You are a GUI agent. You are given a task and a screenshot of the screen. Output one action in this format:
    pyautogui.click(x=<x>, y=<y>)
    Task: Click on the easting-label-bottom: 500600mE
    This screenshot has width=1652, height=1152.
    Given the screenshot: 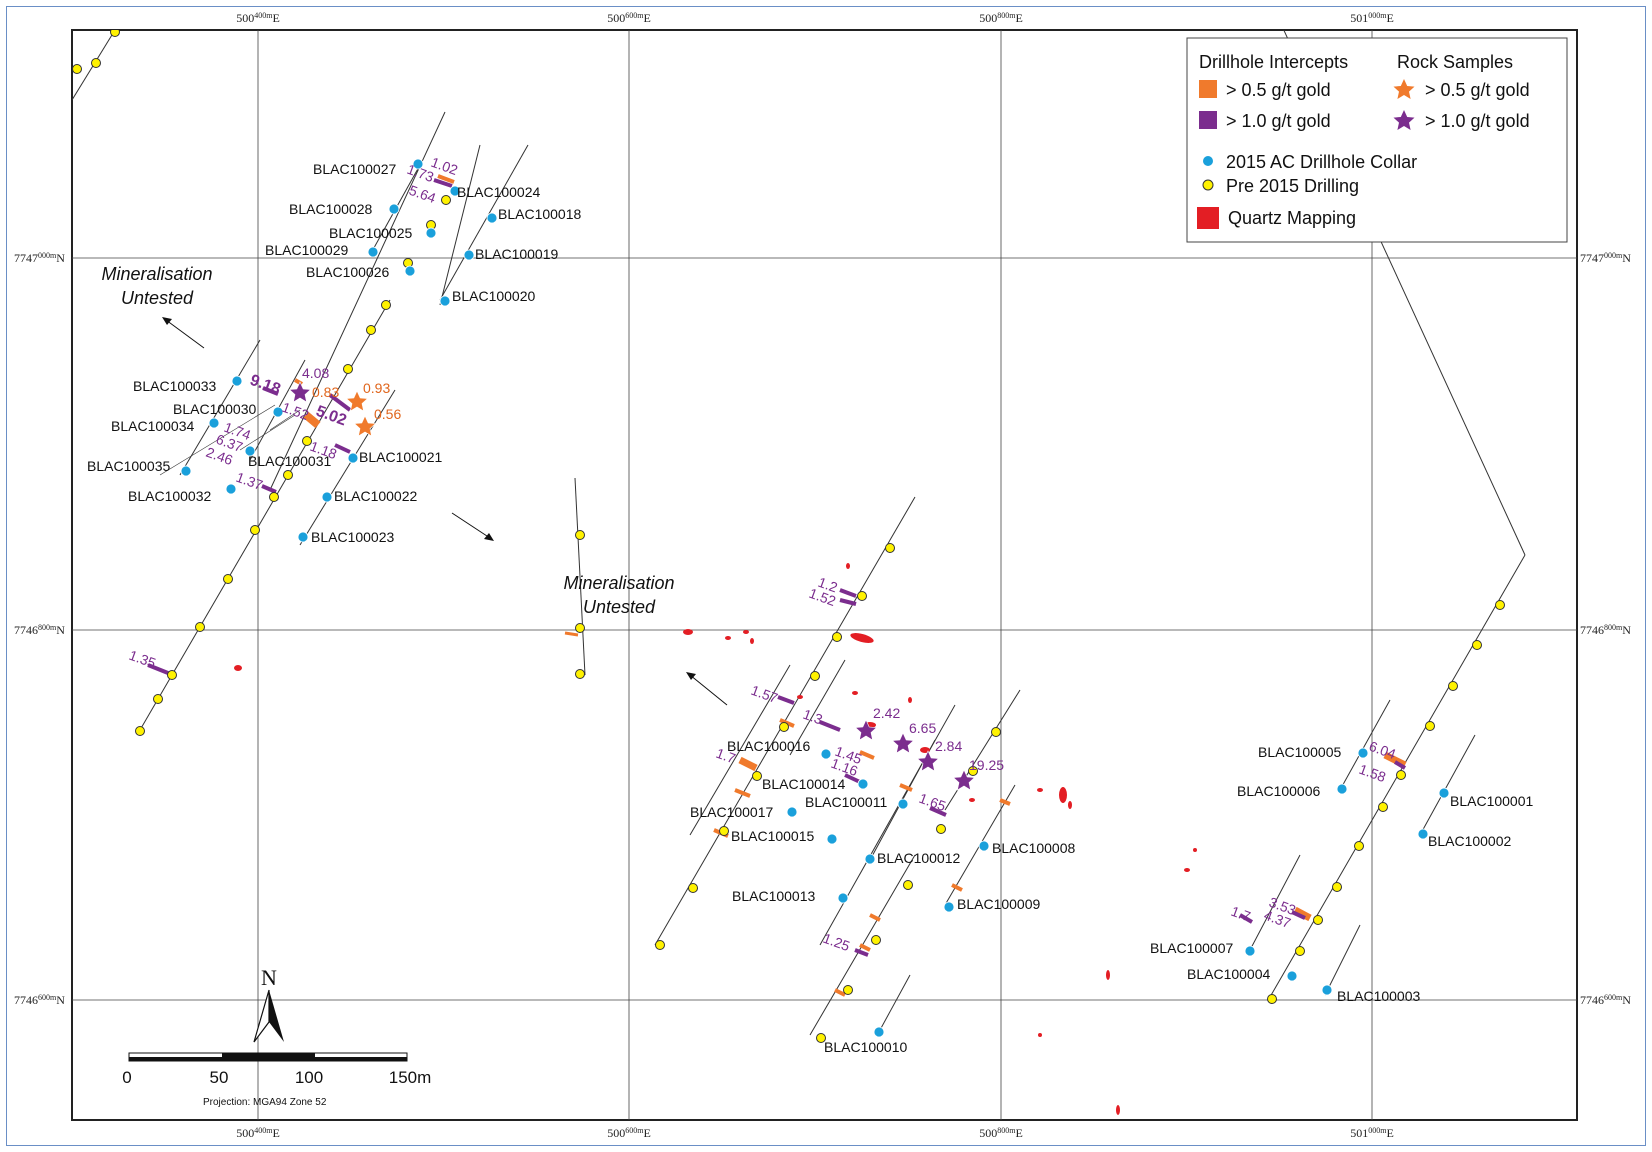 What is the action you would take?
    pyautogui.click(x=629, y=1133)
    